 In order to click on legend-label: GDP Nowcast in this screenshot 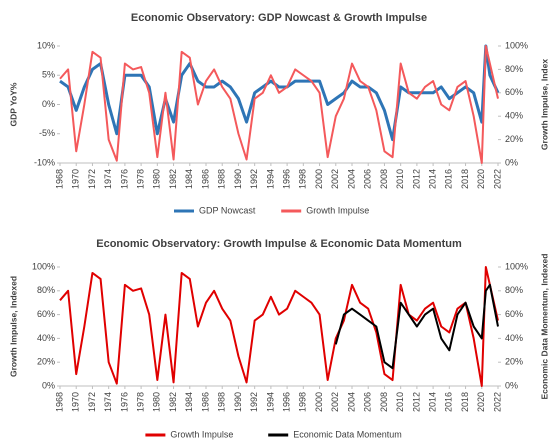, I will do `click(227, 210)`.